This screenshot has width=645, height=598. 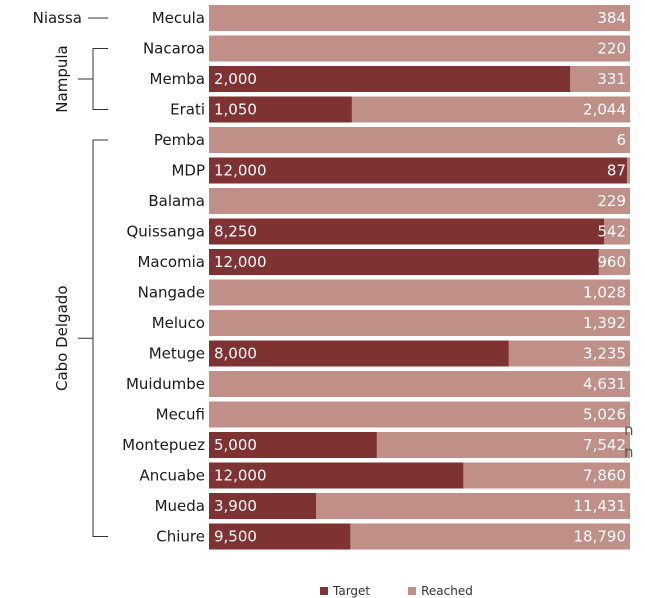 I want to click on bar-reached-mecula, so click(x=419, y=18).